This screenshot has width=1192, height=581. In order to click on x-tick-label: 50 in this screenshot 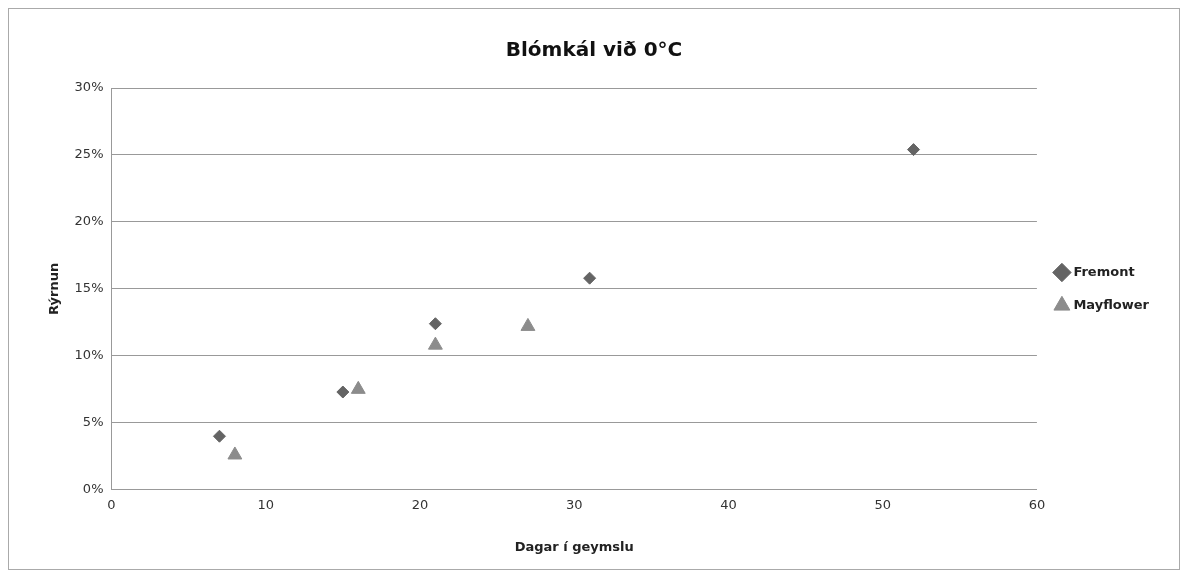, I will do `click(882, 504)`.